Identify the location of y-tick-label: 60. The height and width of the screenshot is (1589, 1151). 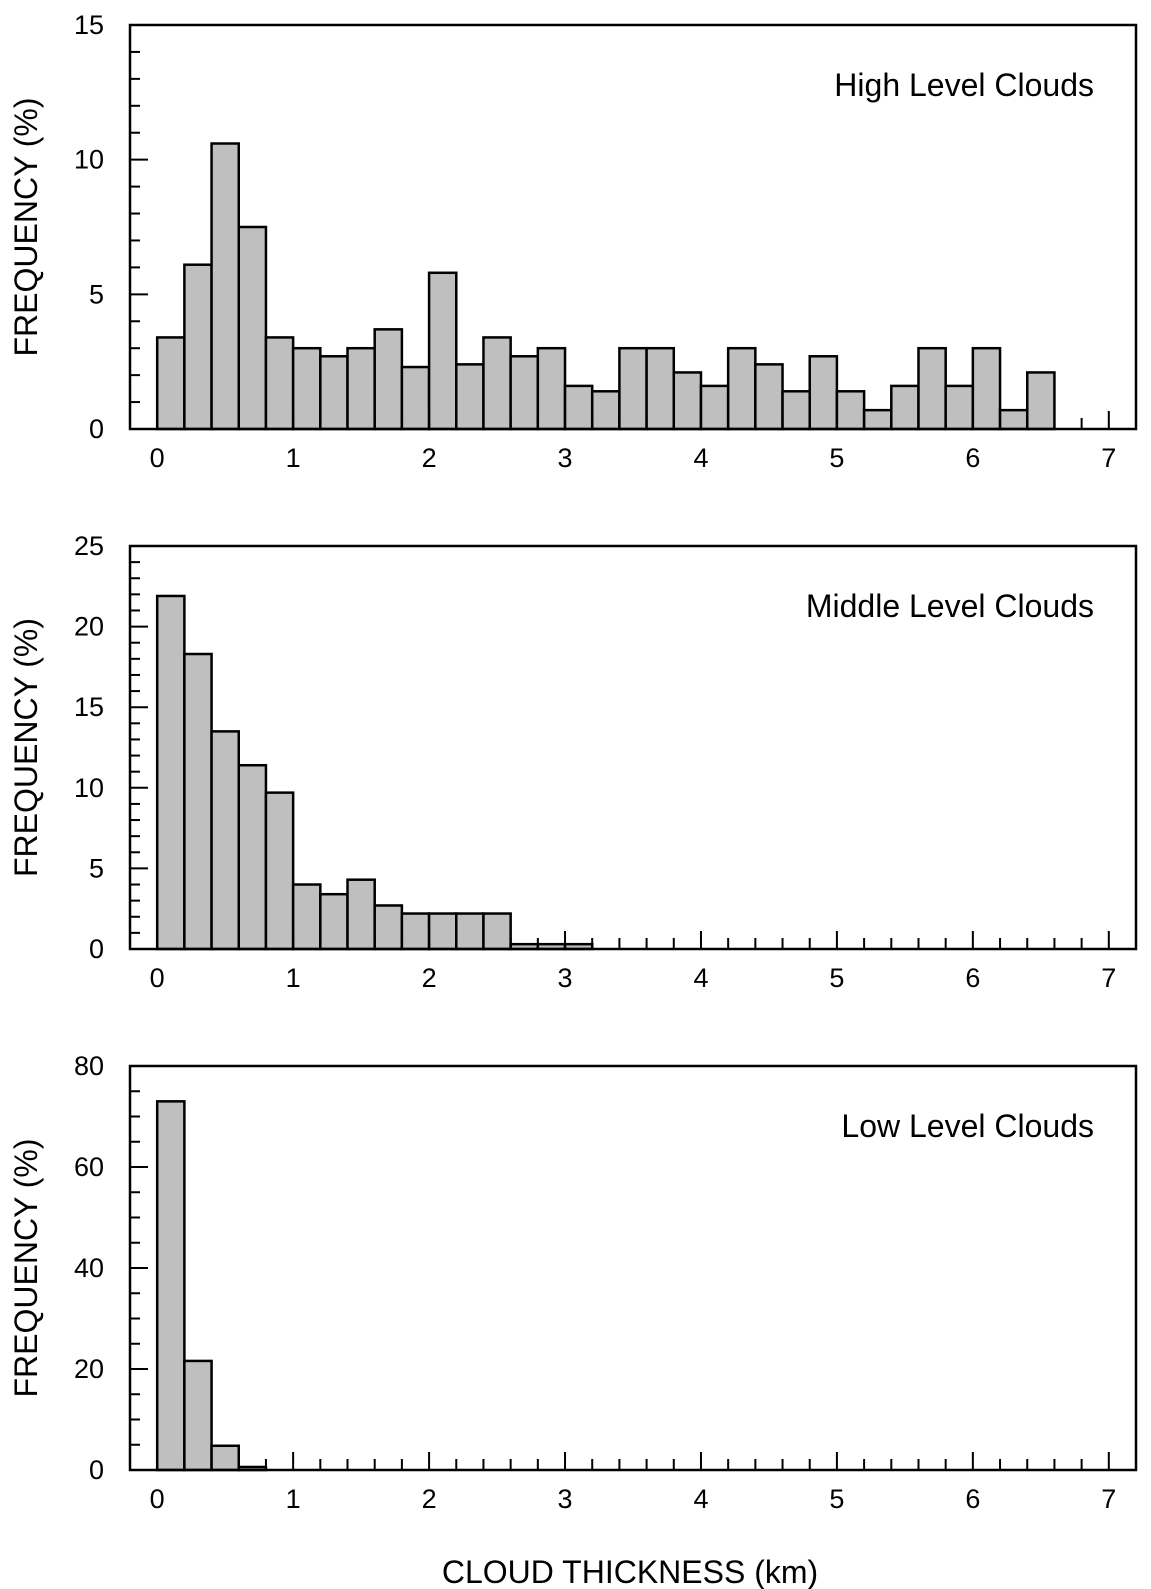
(89, 1167).